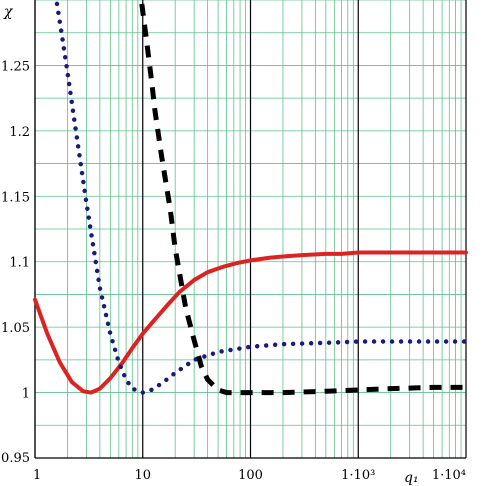  Describe the element at coordinates (142, 475) in the screenshot. I see `x-tick-label: 10` at that location.